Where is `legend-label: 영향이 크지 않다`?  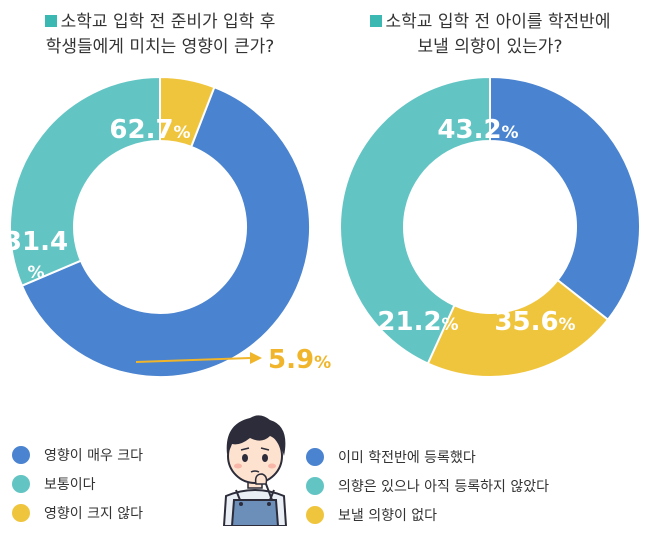
legend-label: 영향이 크지 않다 is located at coordinates (94, 513).